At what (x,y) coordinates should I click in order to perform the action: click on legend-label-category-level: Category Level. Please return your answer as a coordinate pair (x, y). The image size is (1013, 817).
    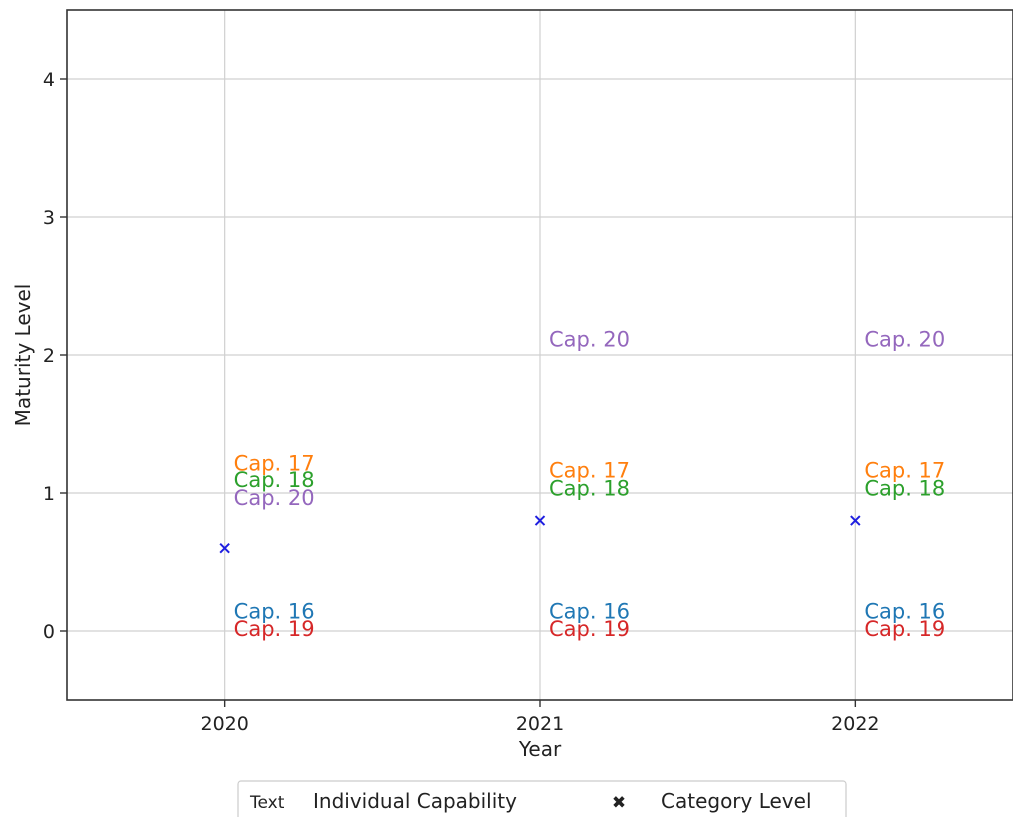
    Looking at the image, I should click on (736, 801).